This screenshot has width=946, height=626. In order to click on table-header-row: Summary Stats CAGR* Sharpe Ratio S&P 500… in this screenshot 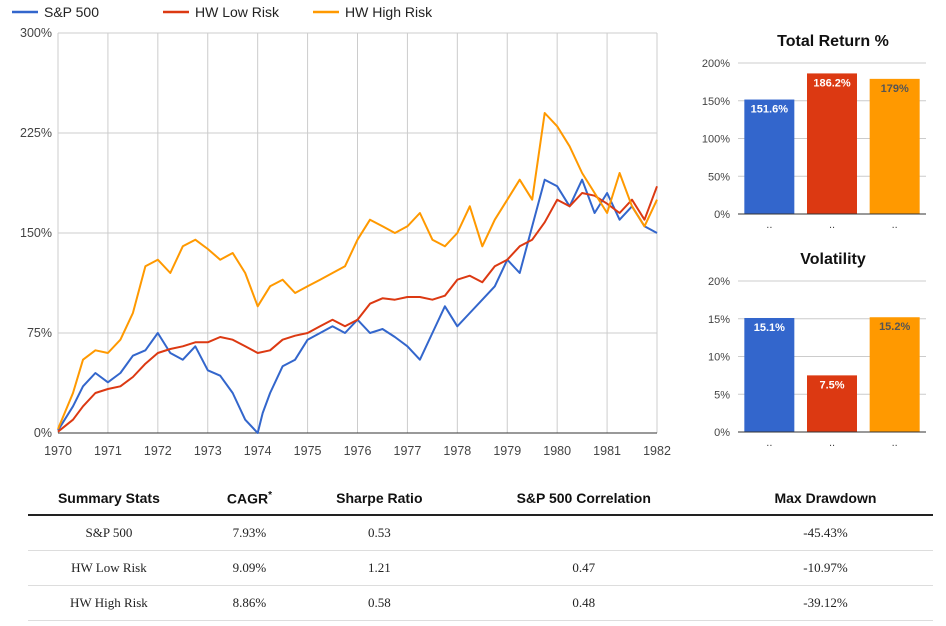, I will do `click(480, 499)`.